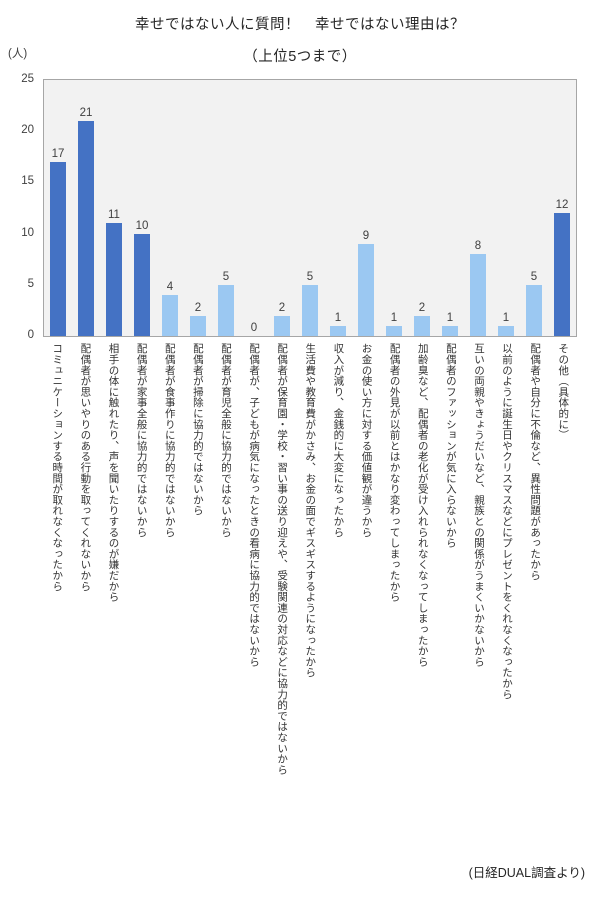 The image size is (600, 900). What do you see at coordinates (58, 153) in the screenshot?
I see `bar-value-label: 17` at bounding box center [58, 153].